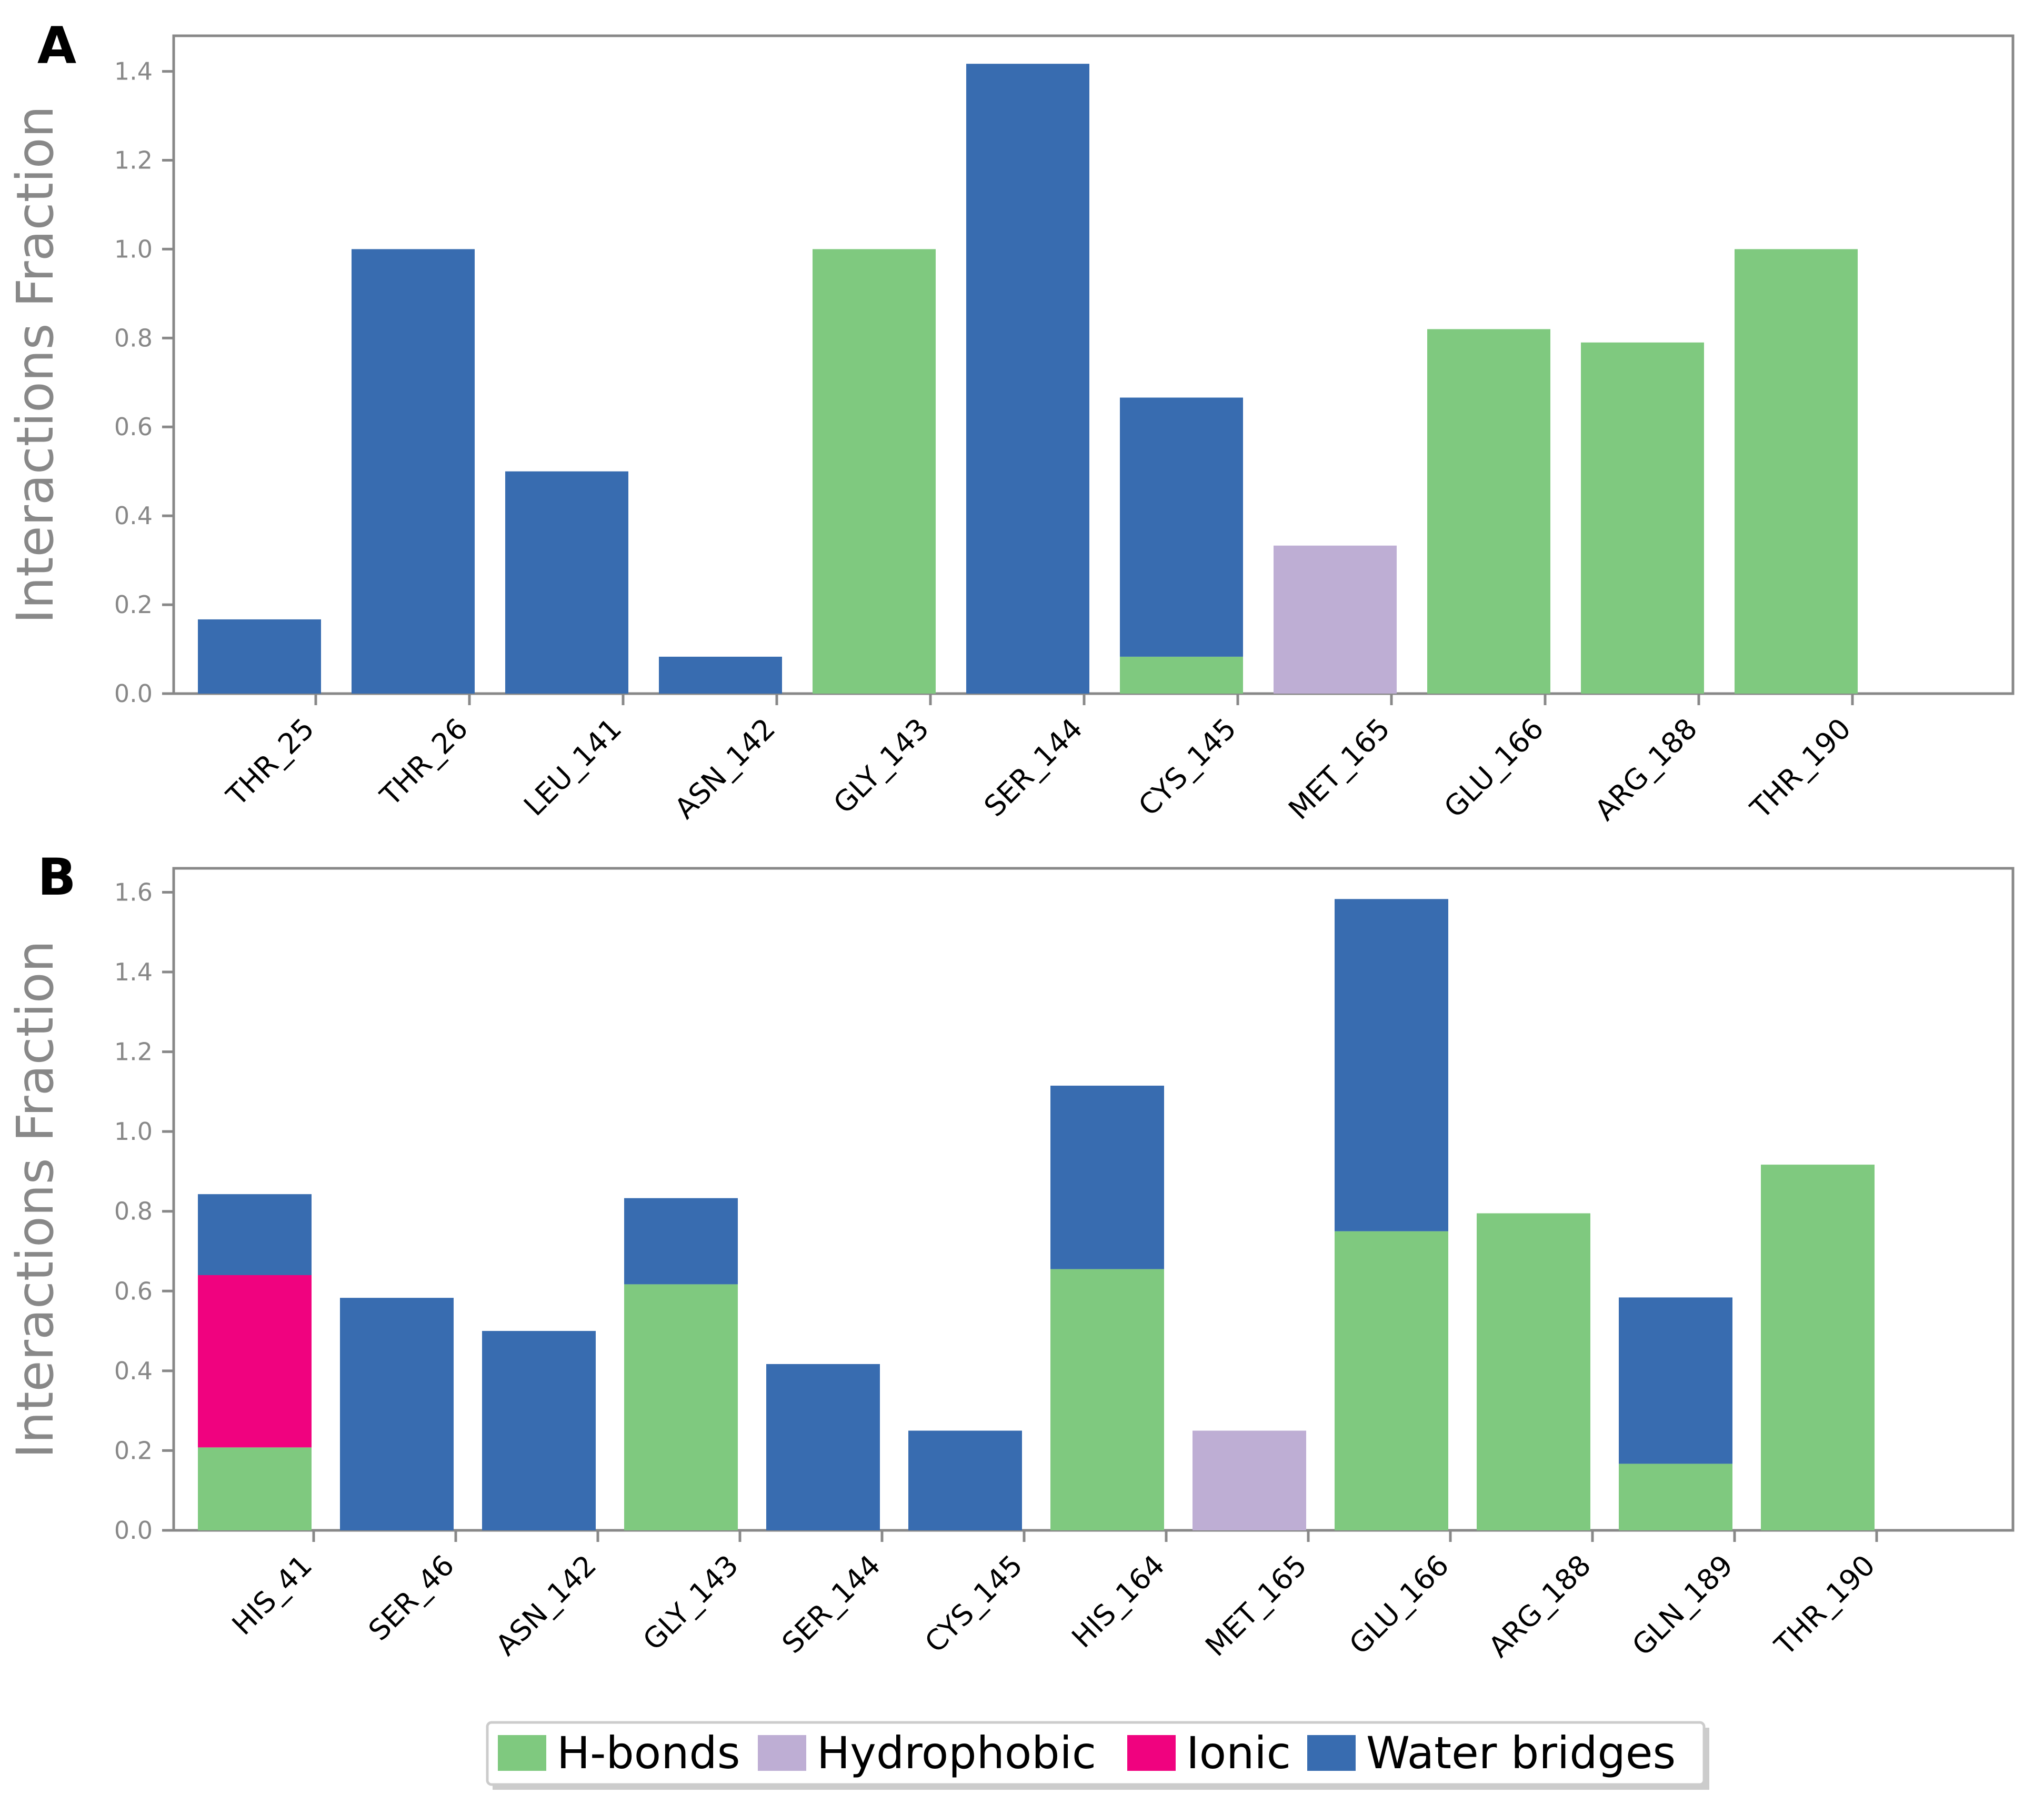 This screenshot has width=2044, height=1804. What do you see at coordinates (1181, 675) in the screenshot?
I see `bar-cys-145-hbonds` at bounding box center [1181, 675].